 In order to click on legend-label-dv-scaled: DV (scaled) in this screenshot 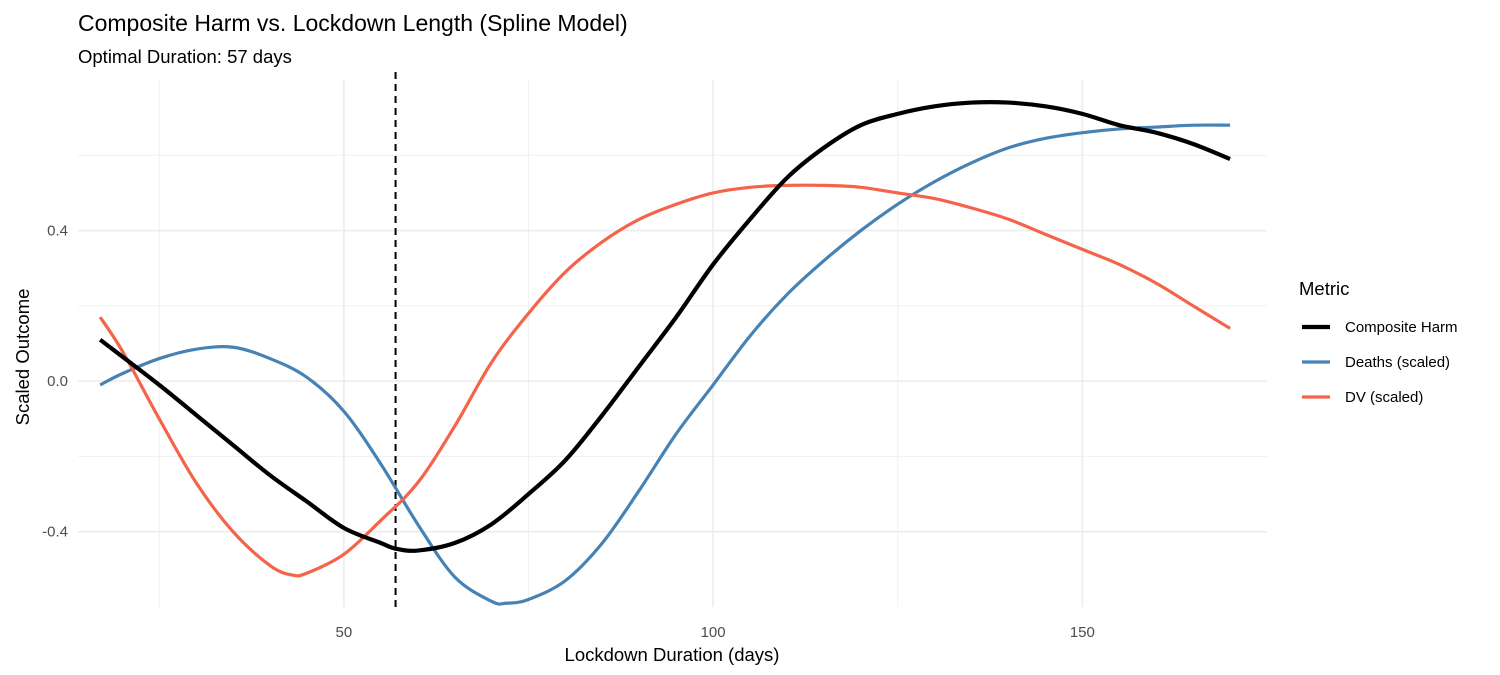, I will do `click(1384, 397)`.